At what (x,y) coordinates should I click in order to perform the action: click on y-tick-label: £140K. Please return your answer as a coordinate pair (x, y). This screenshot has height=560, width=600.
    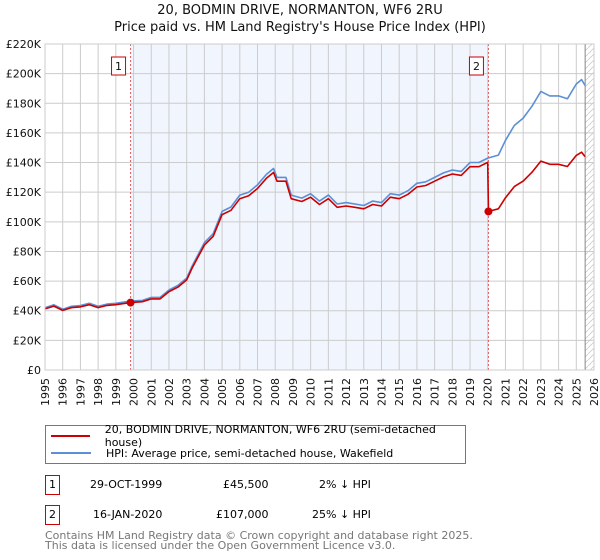
    Looking at the image, I should click on (24, 163).